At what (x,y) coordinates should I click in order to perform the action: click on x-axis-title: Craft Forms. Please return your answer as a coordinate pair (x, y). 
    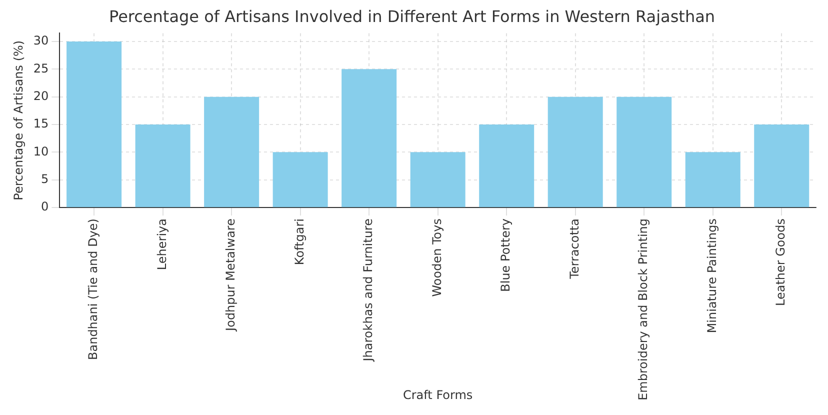
    Looking at the image, I should click on (437, 395).